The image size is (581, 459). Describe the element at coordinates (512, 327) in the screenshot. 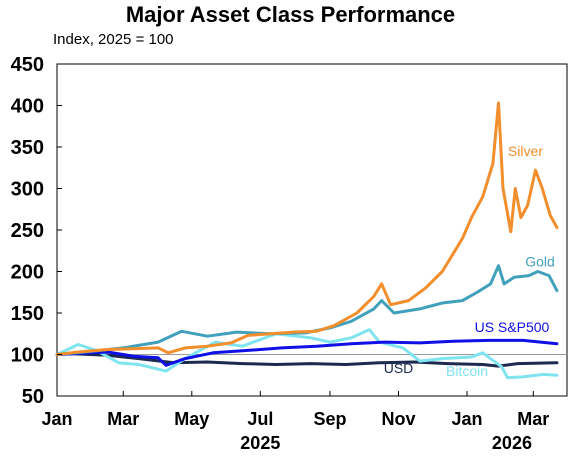

I see `series-label-us-s-p500: US S&P500` at that location.